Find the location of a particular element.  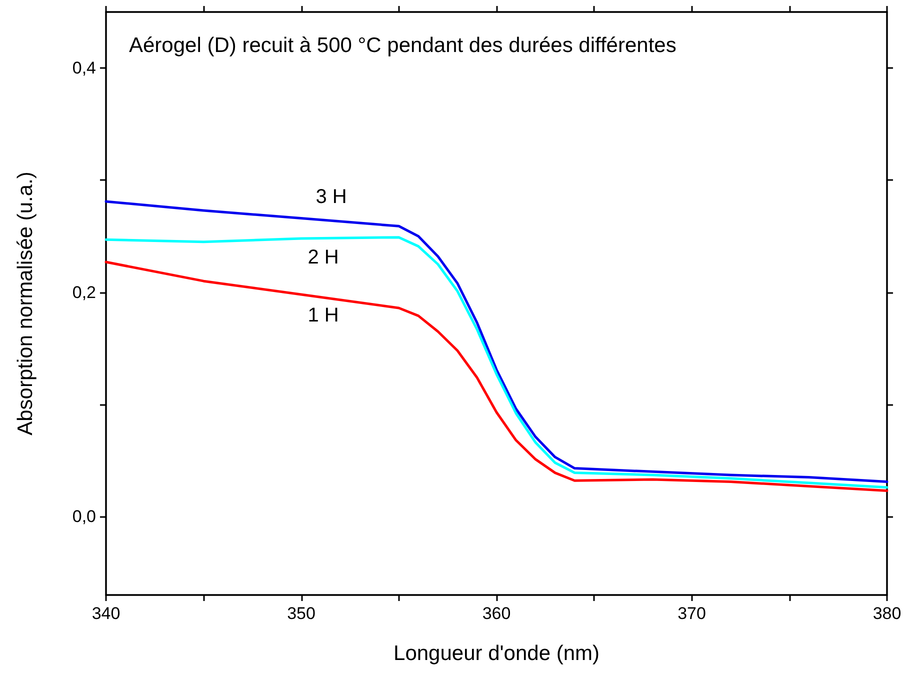

x-tick-label: 340 is located at coordinates (106, 613).